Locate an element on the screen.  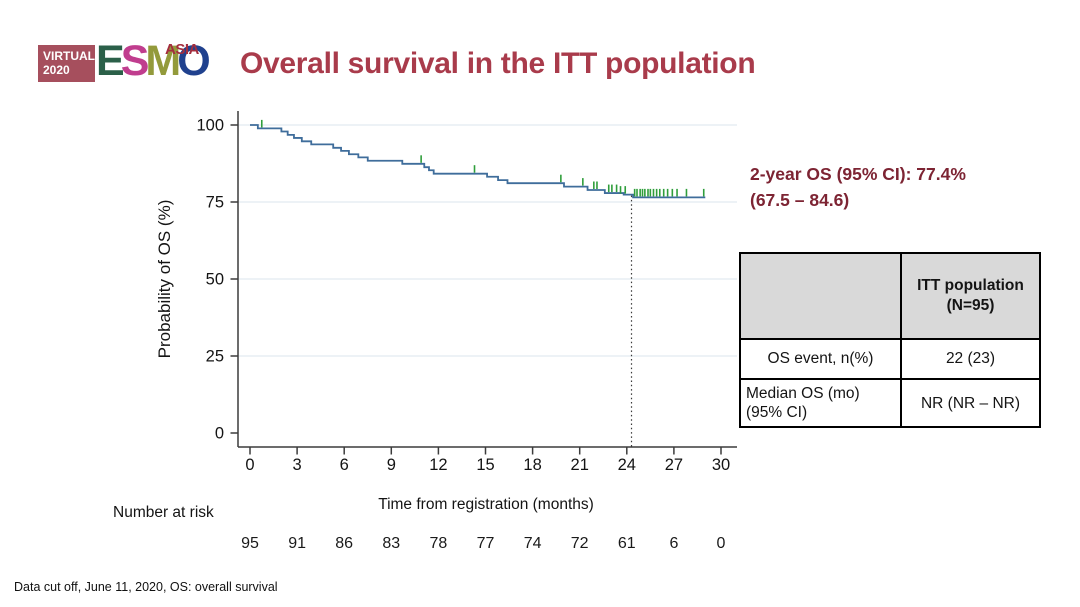
x-tick-label: 30 is located at coordinates (721, 465).